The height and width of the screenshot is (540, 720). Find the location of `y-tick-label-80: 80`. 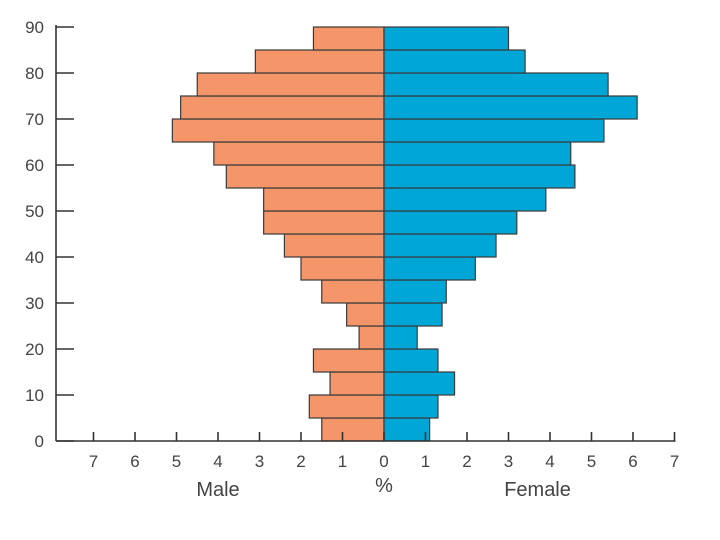

y-tick-label-80: 80 is located at coordinates (34, 73).